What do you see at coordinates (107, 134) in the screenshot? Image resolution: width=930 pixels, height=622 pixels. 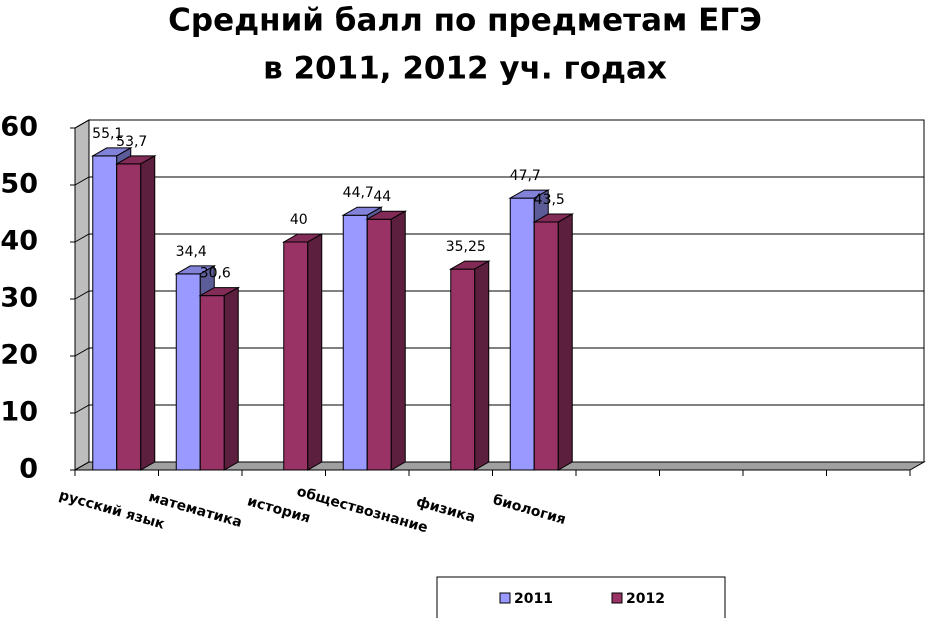 I see `data-label: 55,1` at bounding box center [107, 134].